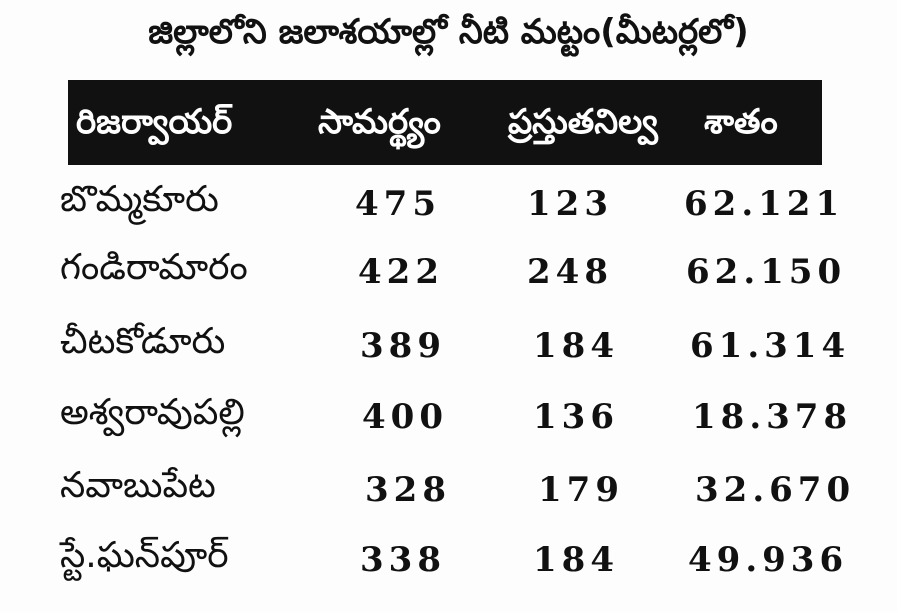 The width and height of the screenshot is (897, 612). What do you see at coordinates (772, 417) in the screenshot?
I see `cell-number: 18.378` at bounding box center [772, 417].